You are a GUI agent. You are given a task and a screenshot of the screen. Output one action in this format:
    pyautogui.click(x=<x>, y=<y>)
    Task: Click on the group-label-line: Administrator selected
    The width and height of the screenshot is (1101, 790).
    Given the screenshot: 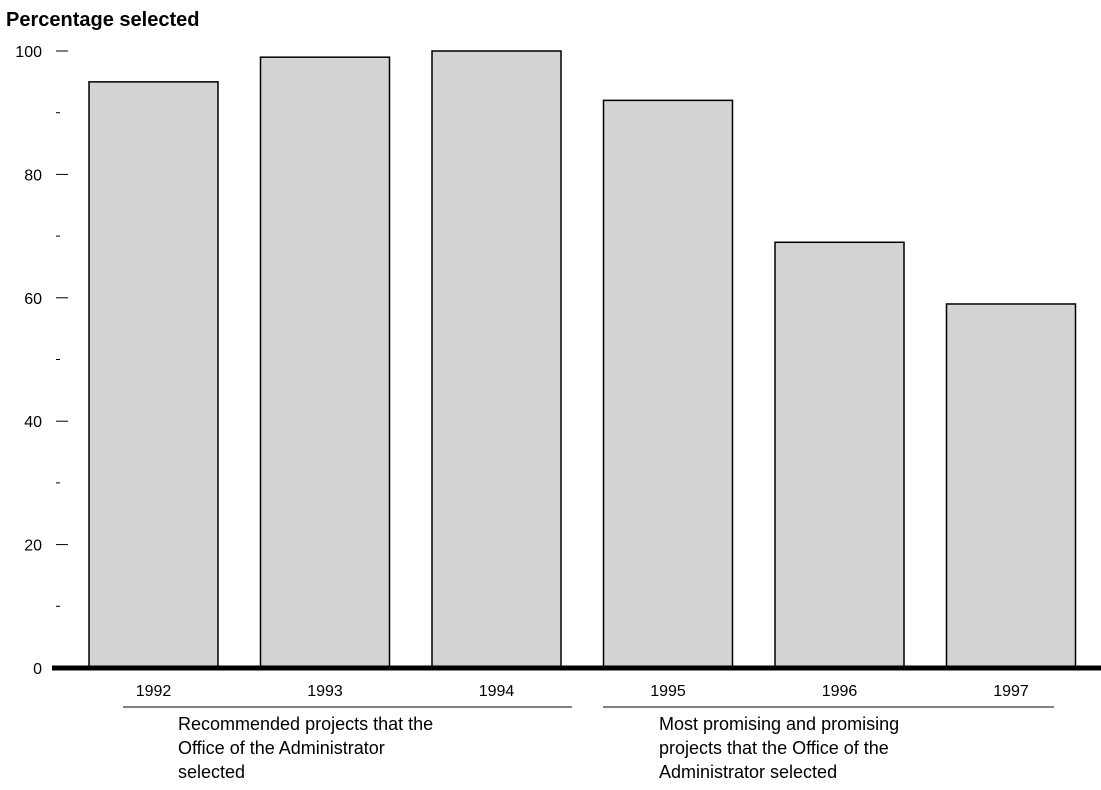 What is the action you would take?
    pyautogui.click(x=748, y=772)
    